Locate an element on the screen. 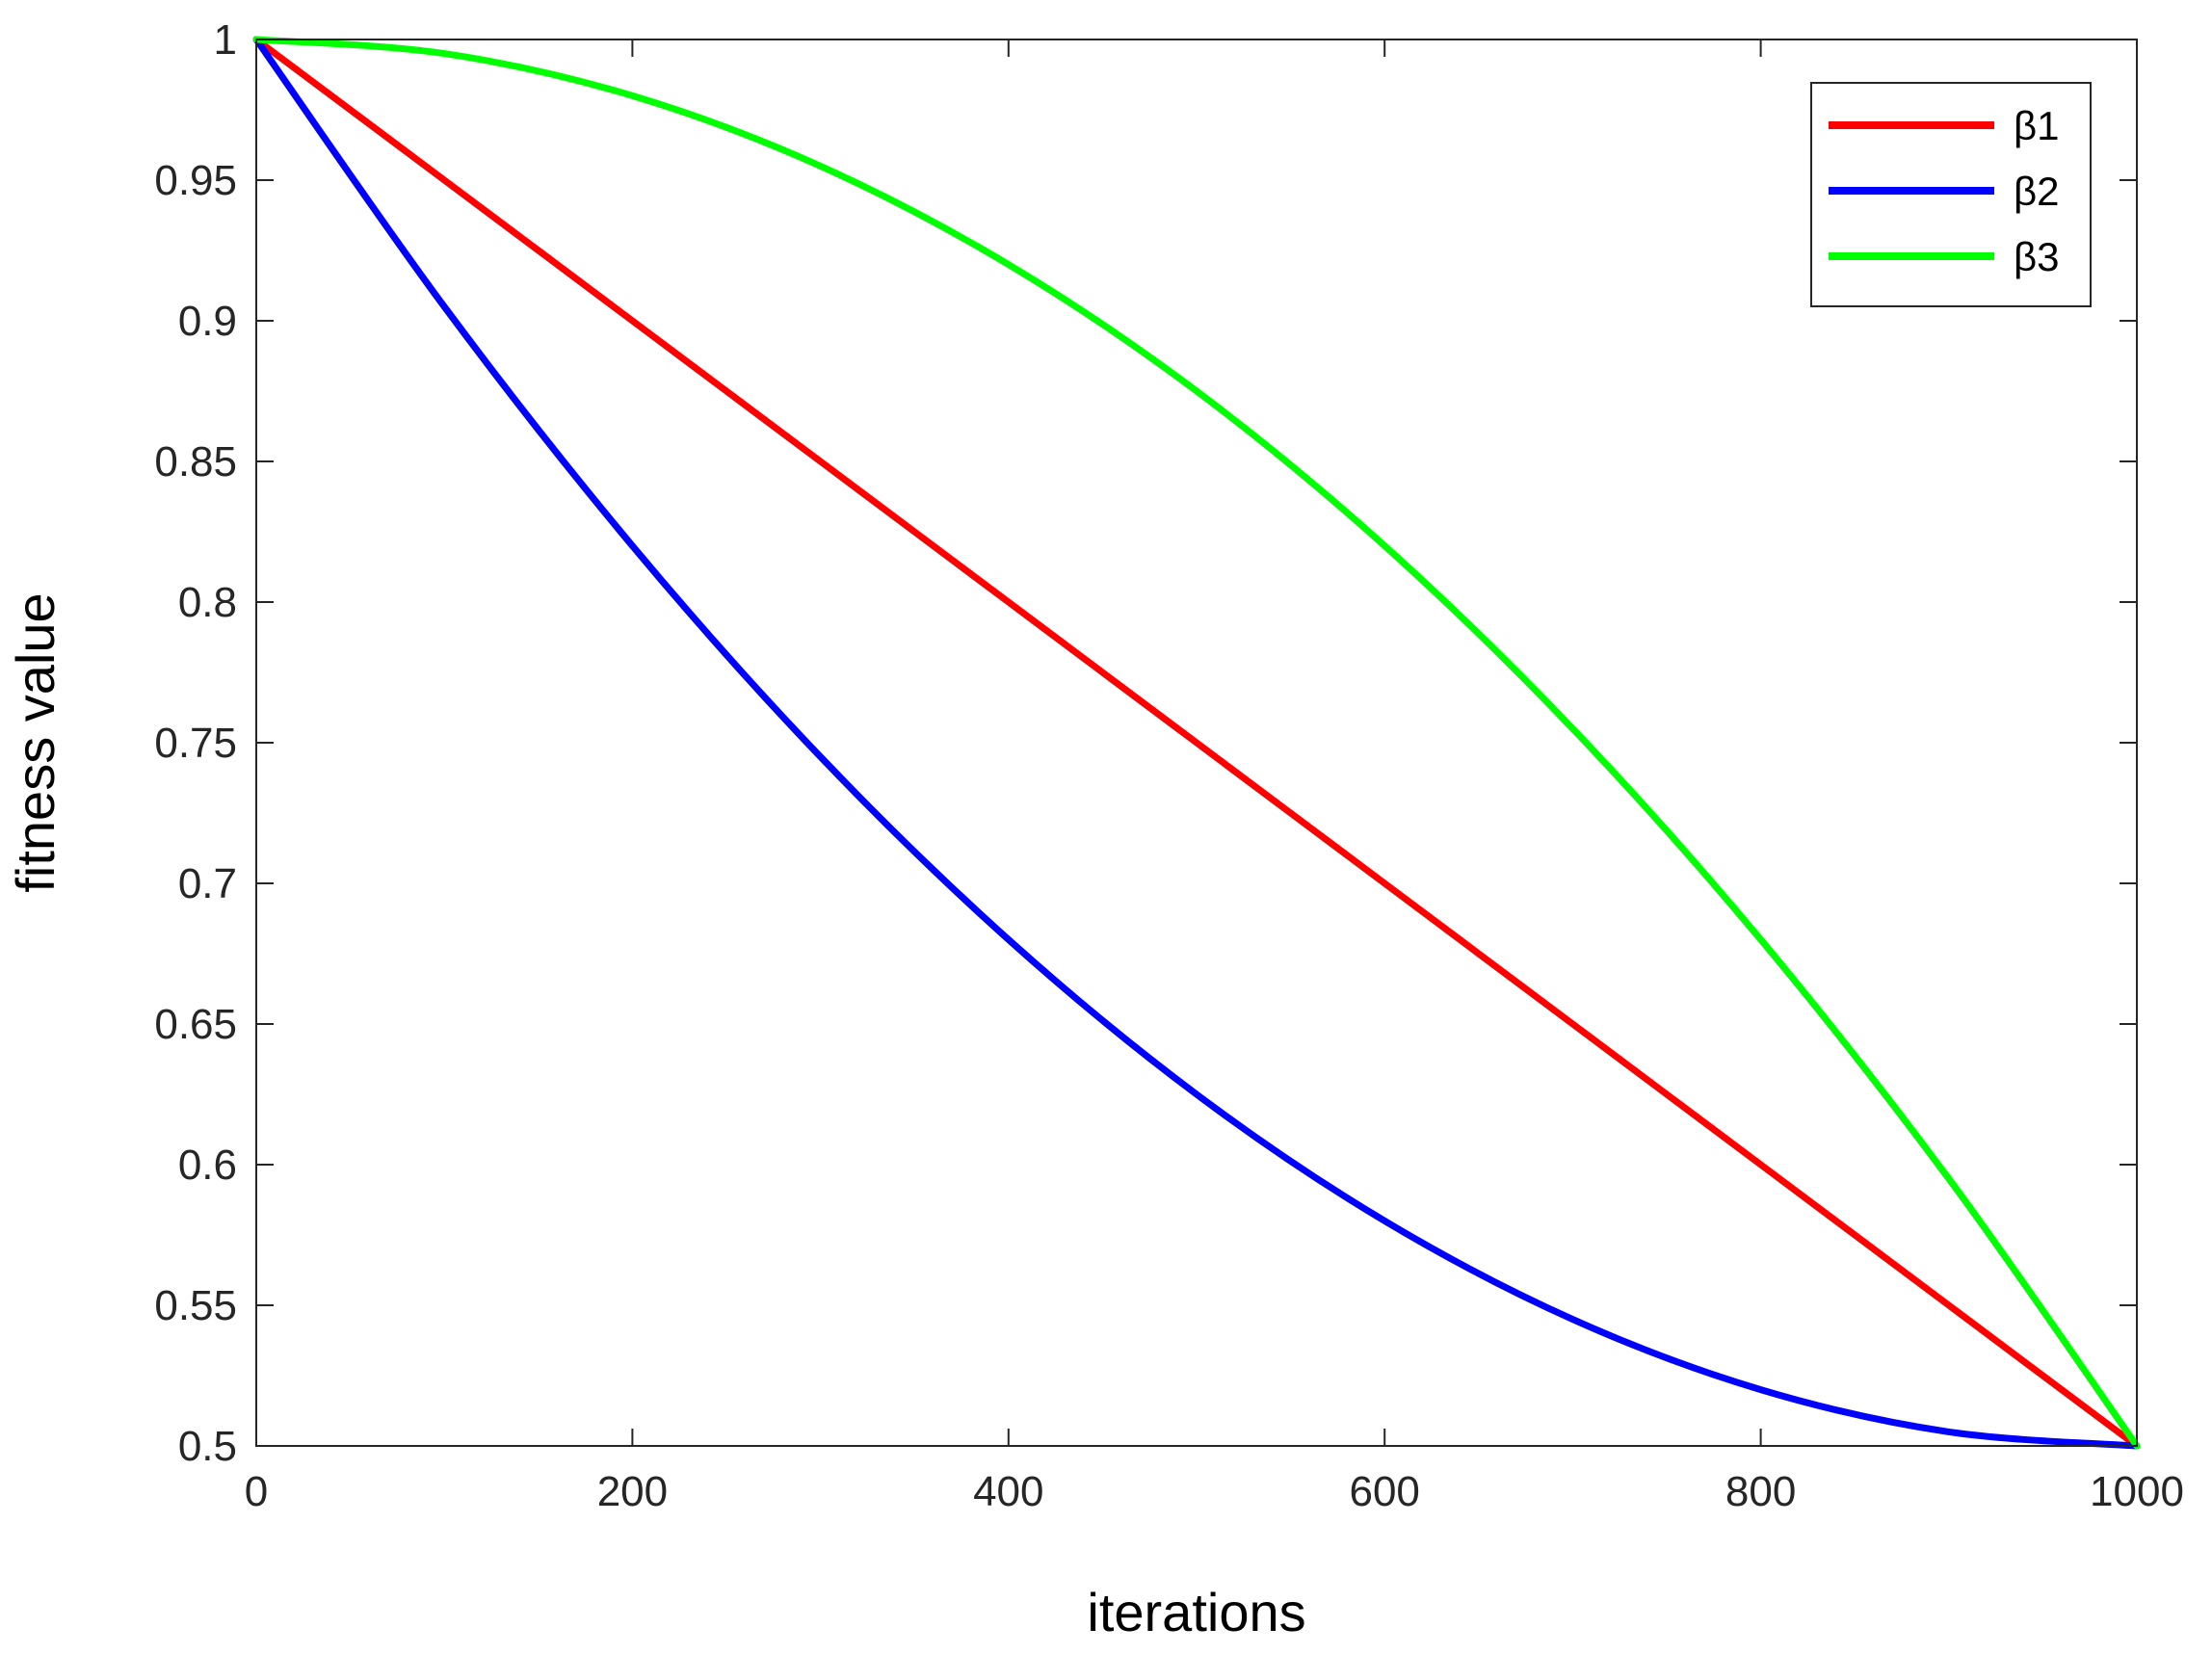 Image resolution: width=2212 pixels, height=1654 pixels. y-tick-label: 0.65 is located at coordinates (195, 1024).